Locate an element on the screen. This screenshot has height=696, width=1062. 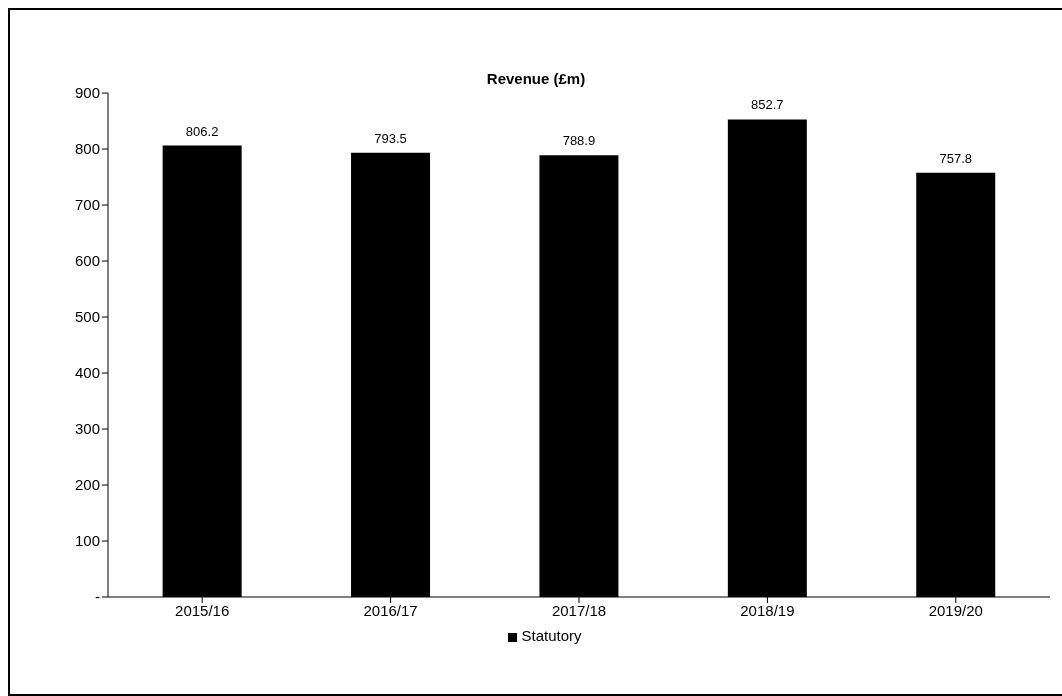
x-tick-label: 2019/20 is located at coordinates (955, 610).